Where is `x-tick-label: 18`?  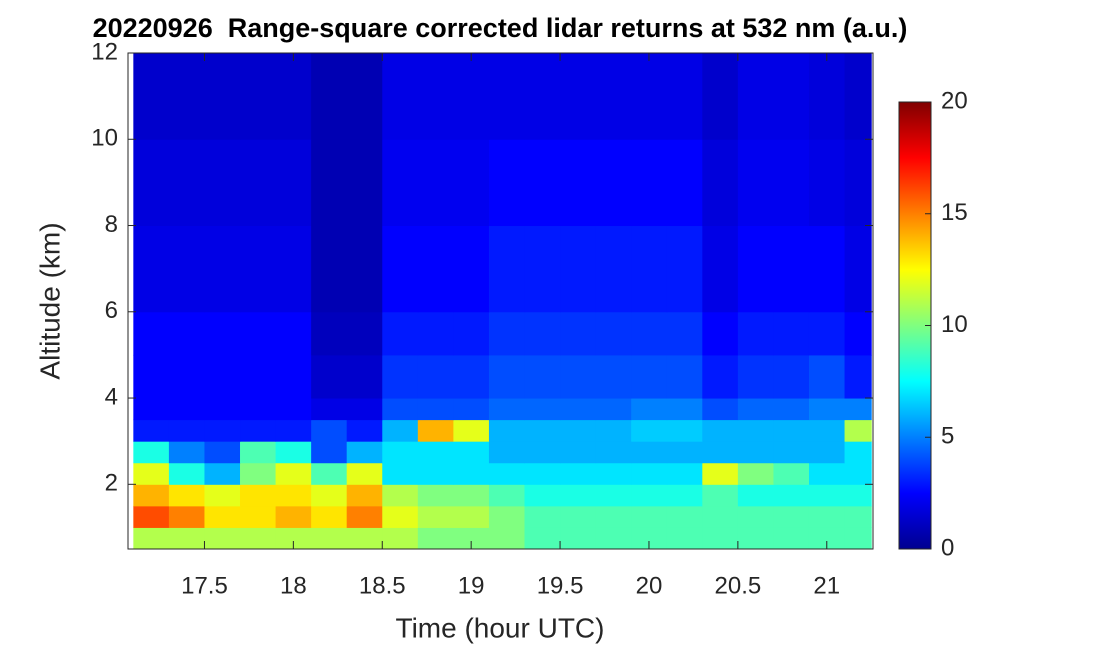
x-tick-label: 18 is located at coordinates (293, 585).